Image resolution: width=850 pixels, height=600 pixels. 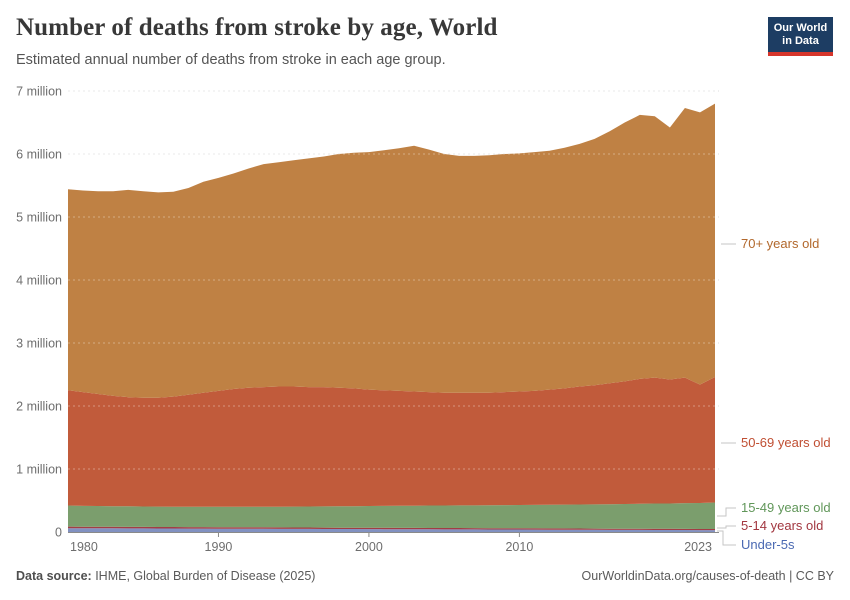 I want to click on series-label-50-69: 50-69 years old, so click(x=786, y=442).